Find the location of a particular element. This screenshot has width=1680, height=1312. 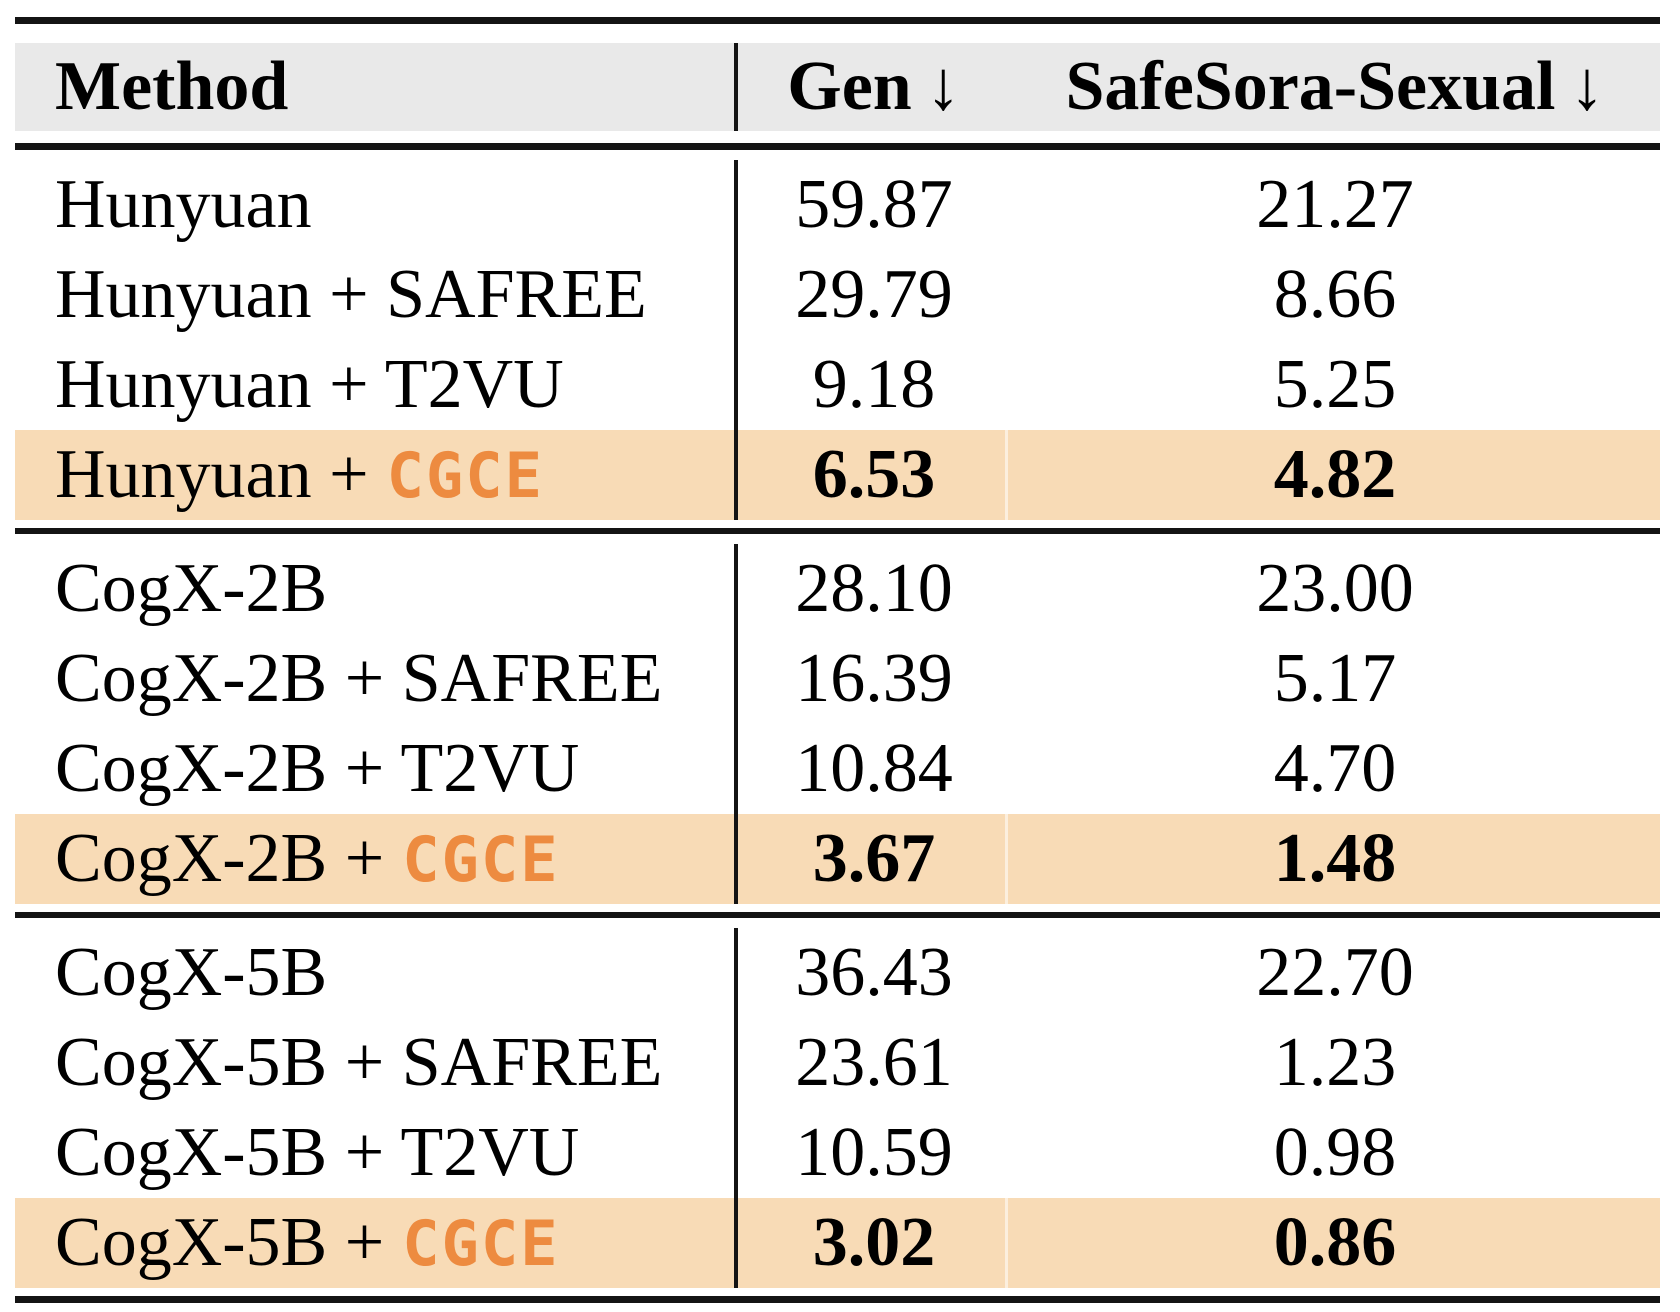

table-row-highlighted: CogX-5B + CGCE 3.02 0.86 is located at coordinates (837, 1243).